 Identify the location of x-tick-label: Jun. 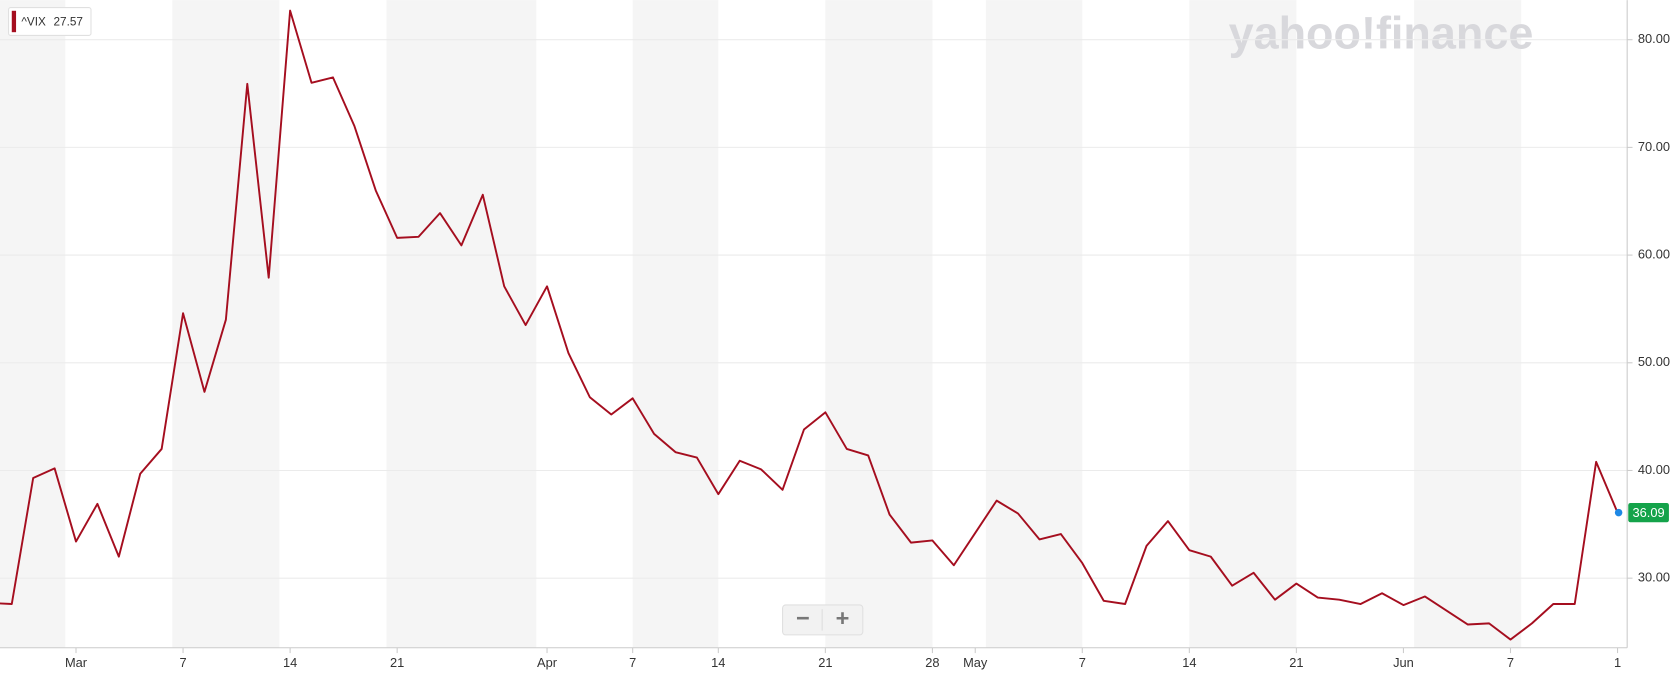
(1403, 662).